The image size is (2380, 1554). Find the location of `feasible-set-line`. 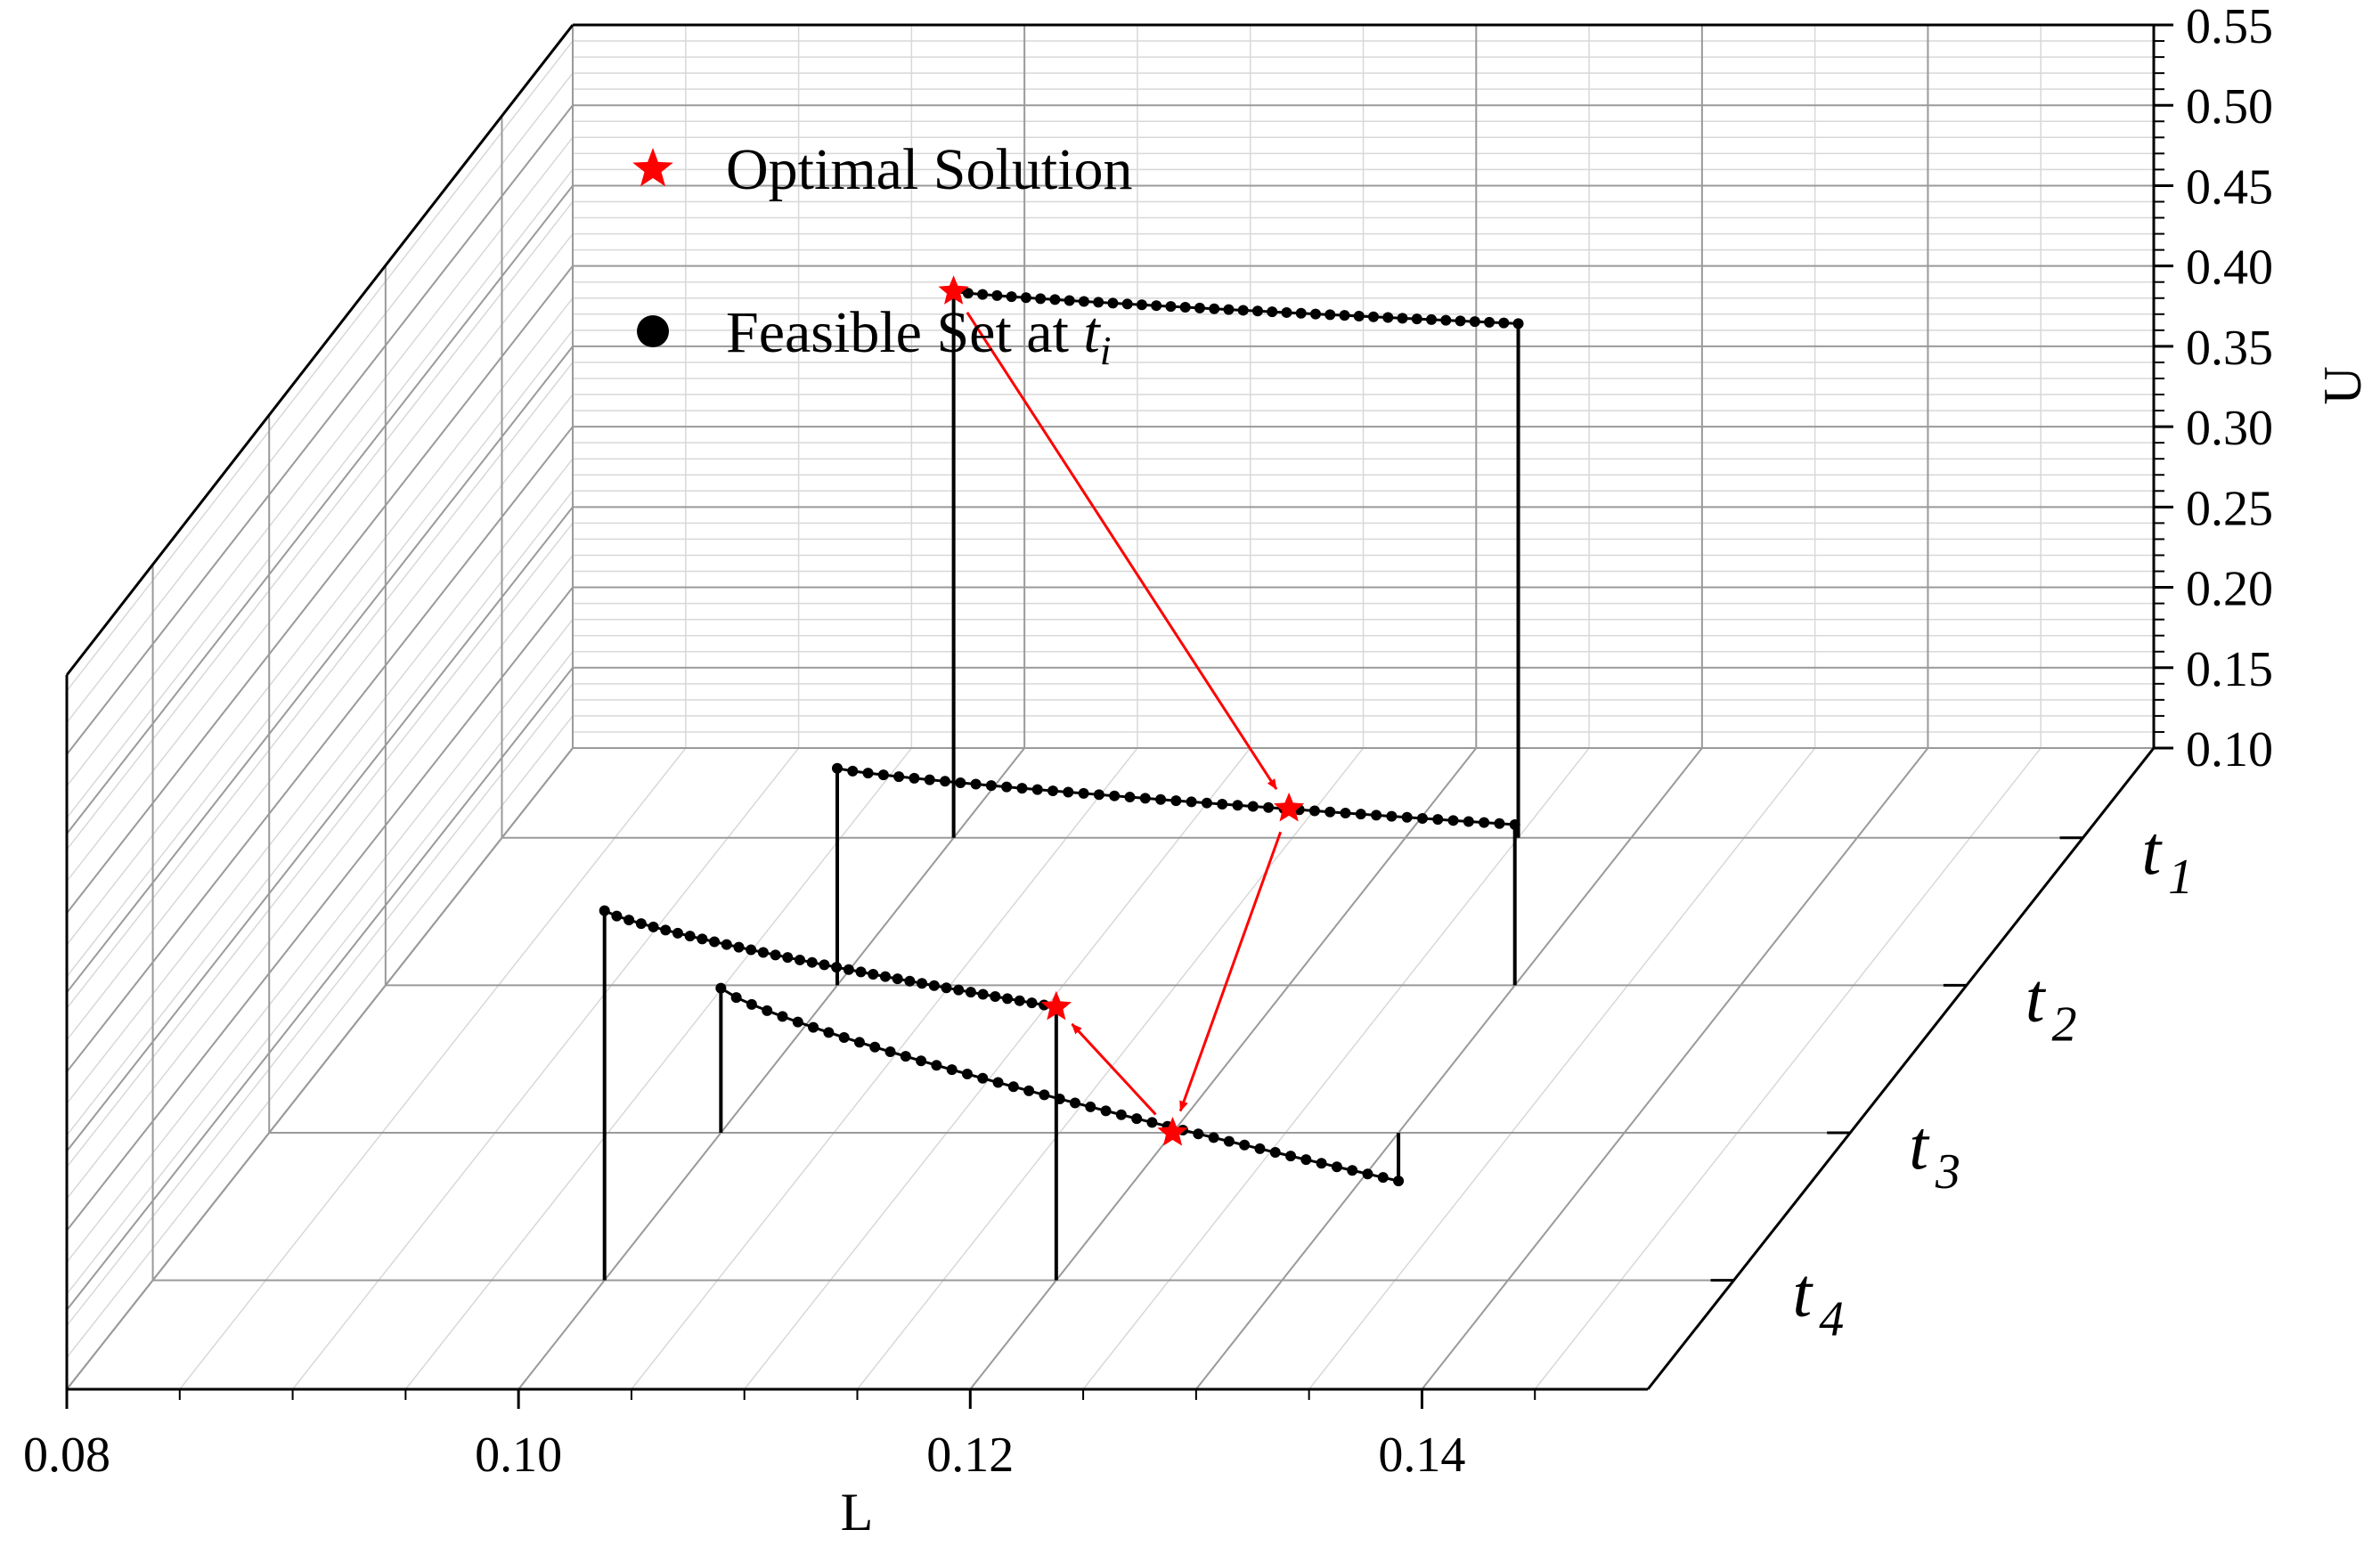

feasible-set-line is located at coordinates (1059, 1085).